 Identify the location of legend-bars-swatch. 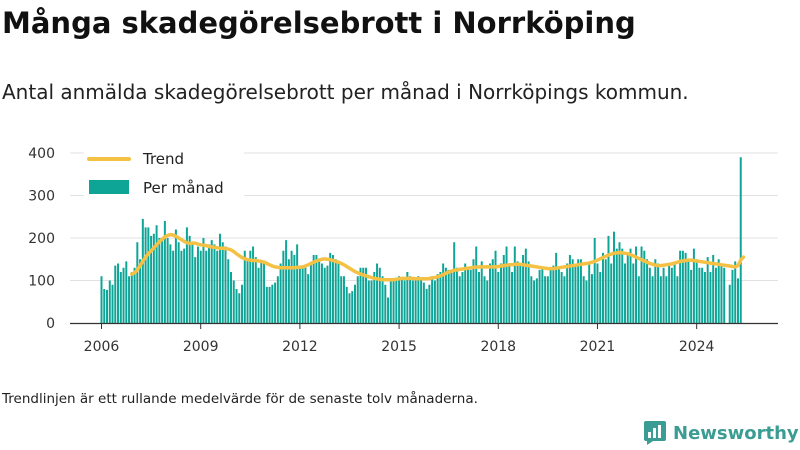
(109, 187).